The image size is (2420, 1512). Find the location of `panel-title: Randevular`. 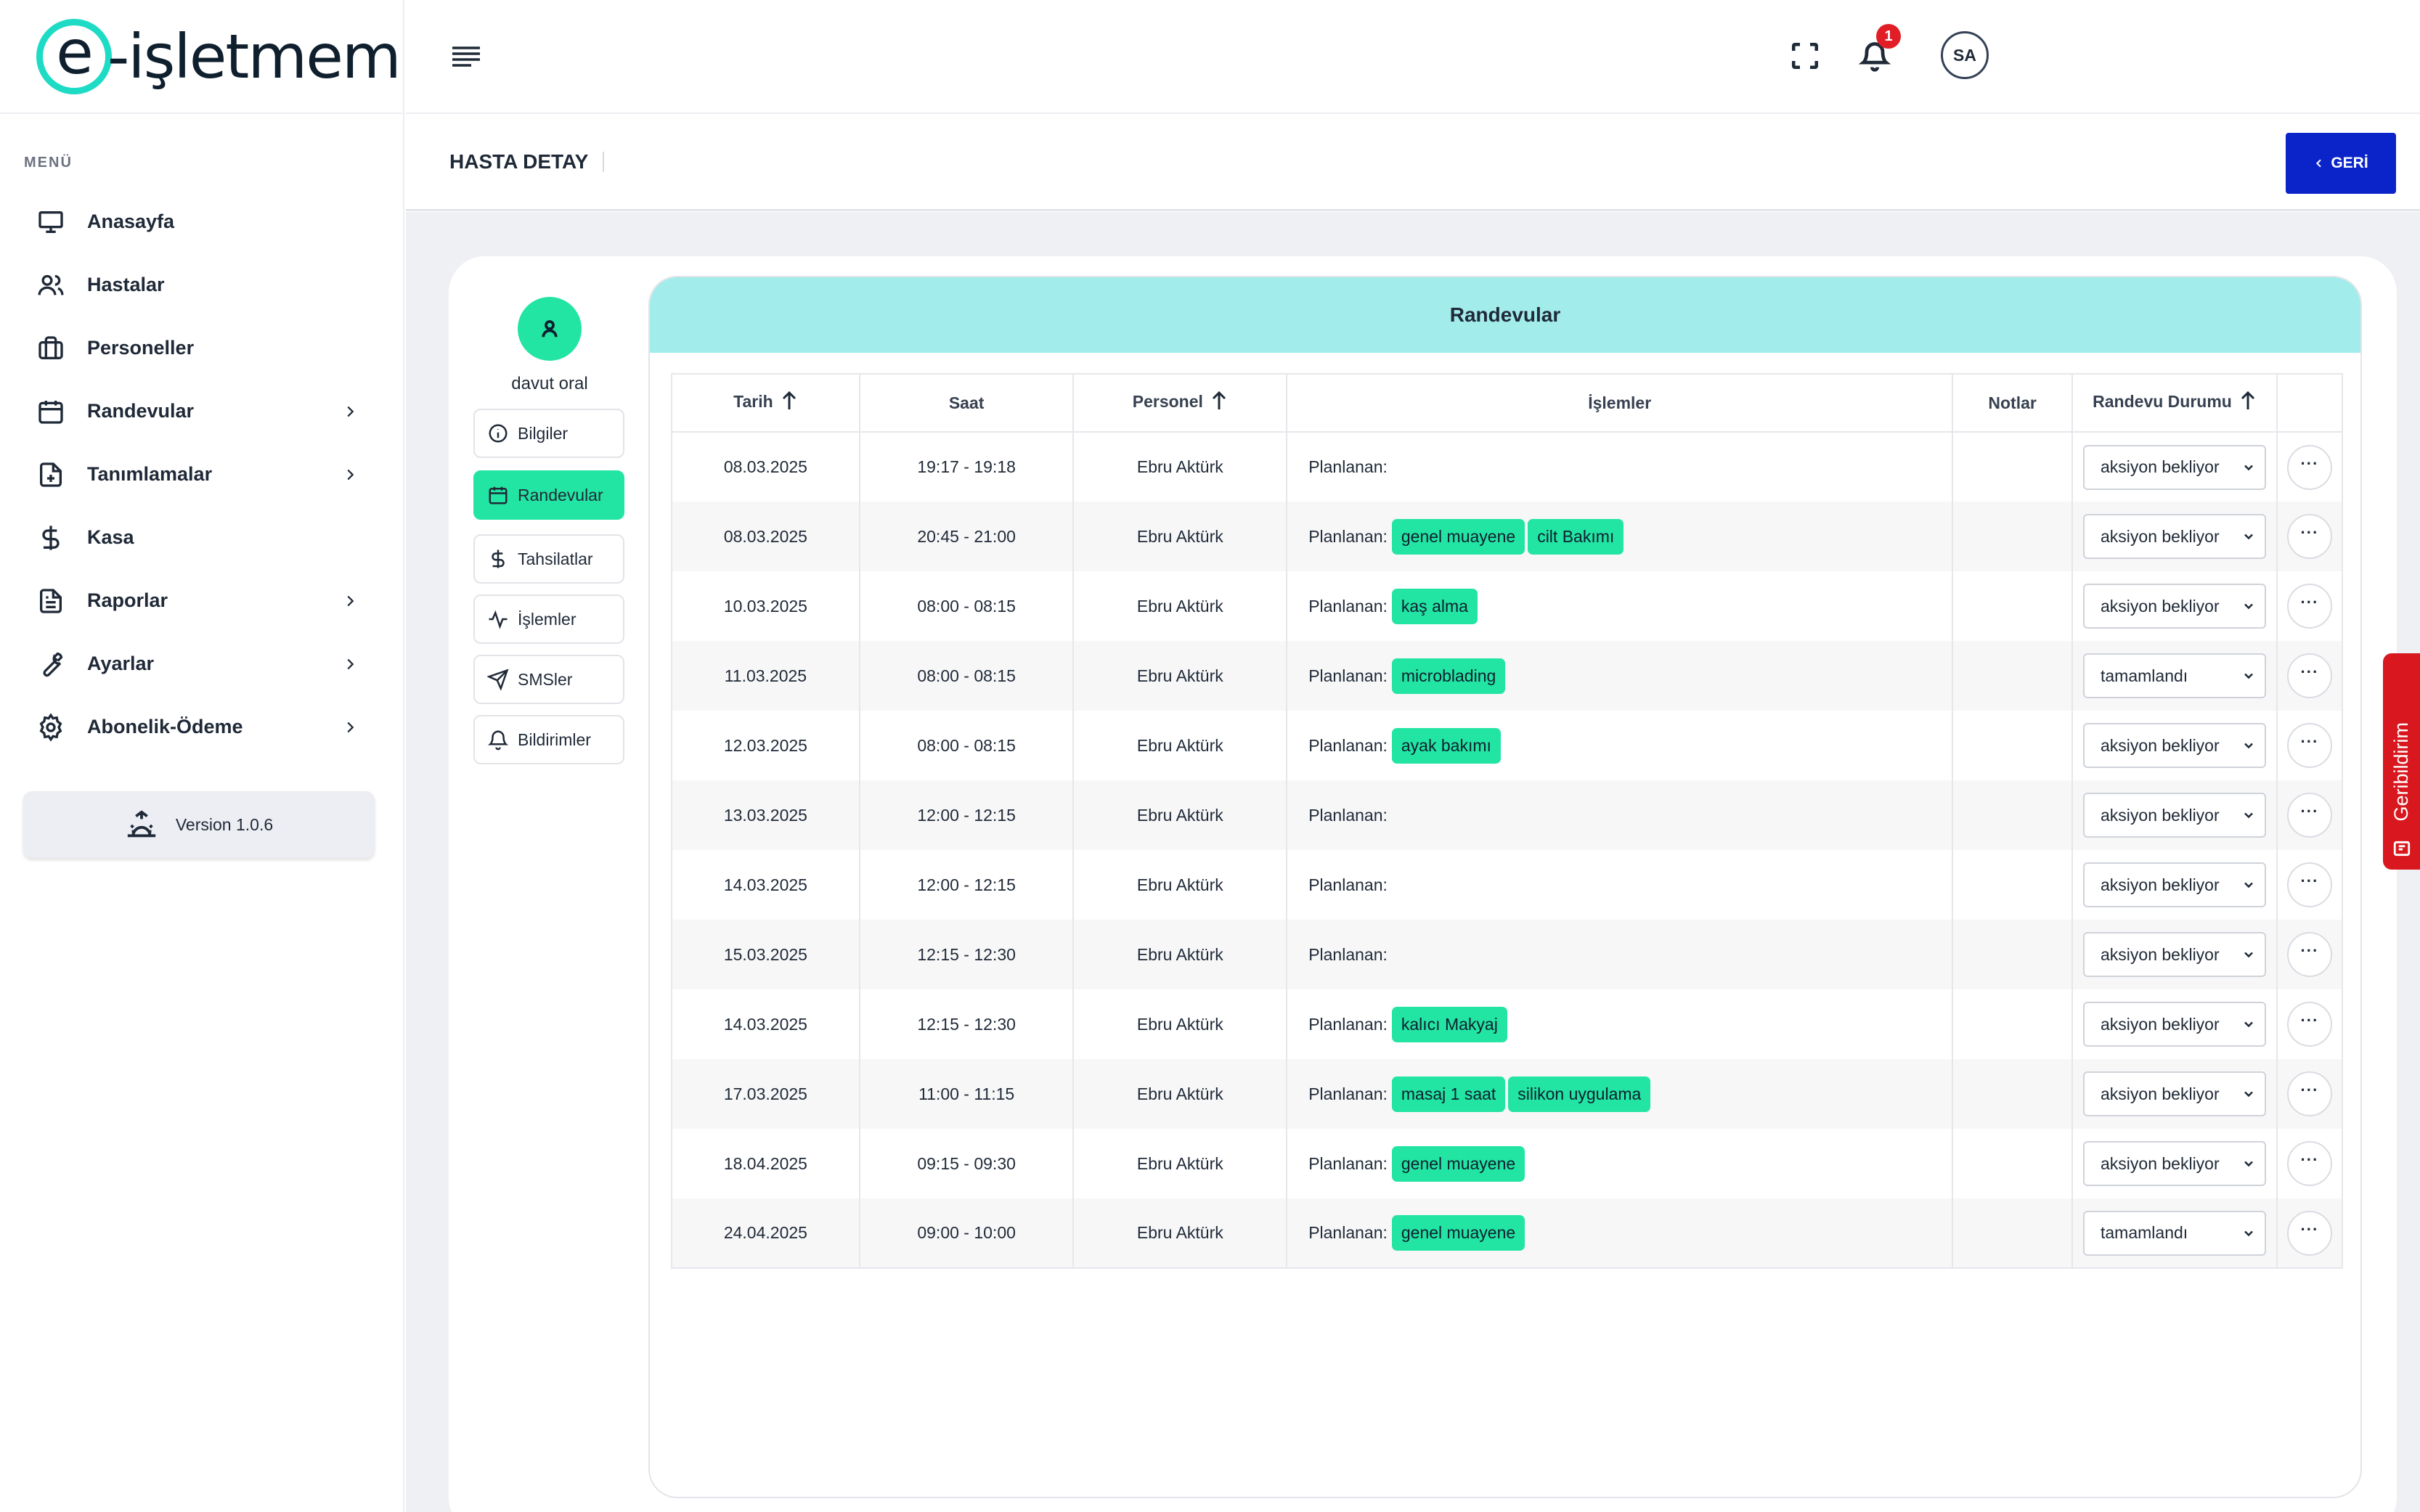

panel-title: Randevular is located at coordinates (1505, 315).